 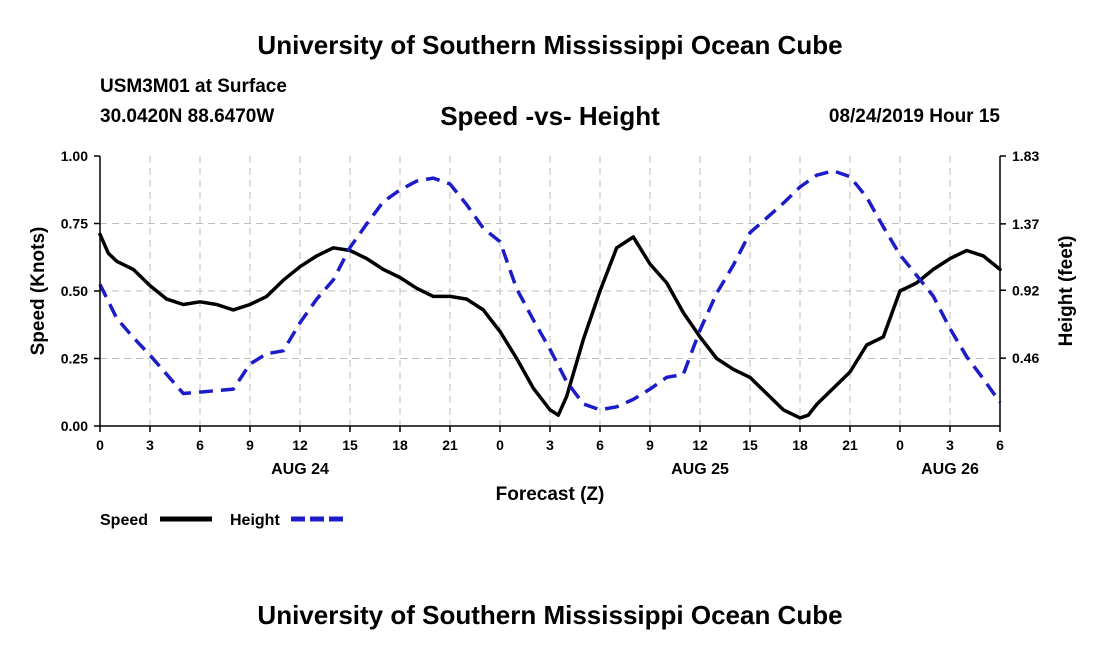 I want to click on y-tick-label: 0.25, so click(x=74, y=359).